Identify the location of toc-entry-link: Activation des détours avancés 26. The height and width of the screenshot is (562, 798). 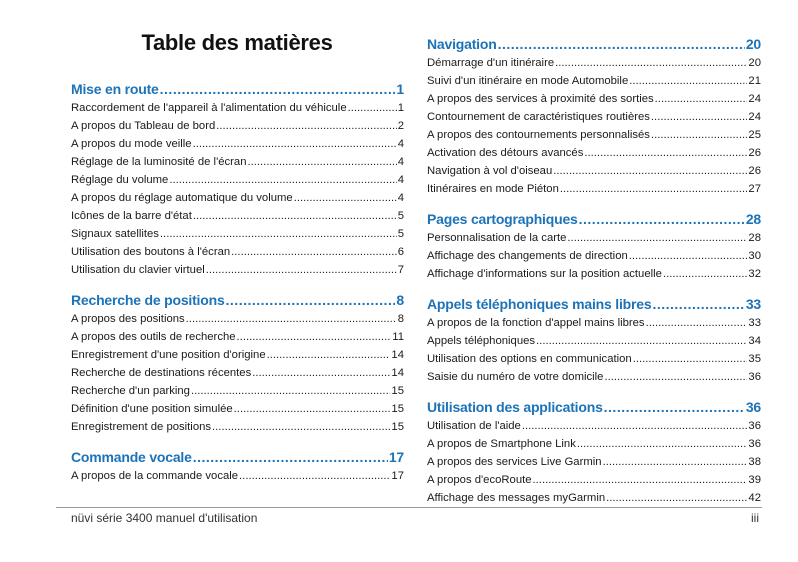
(594, 153).